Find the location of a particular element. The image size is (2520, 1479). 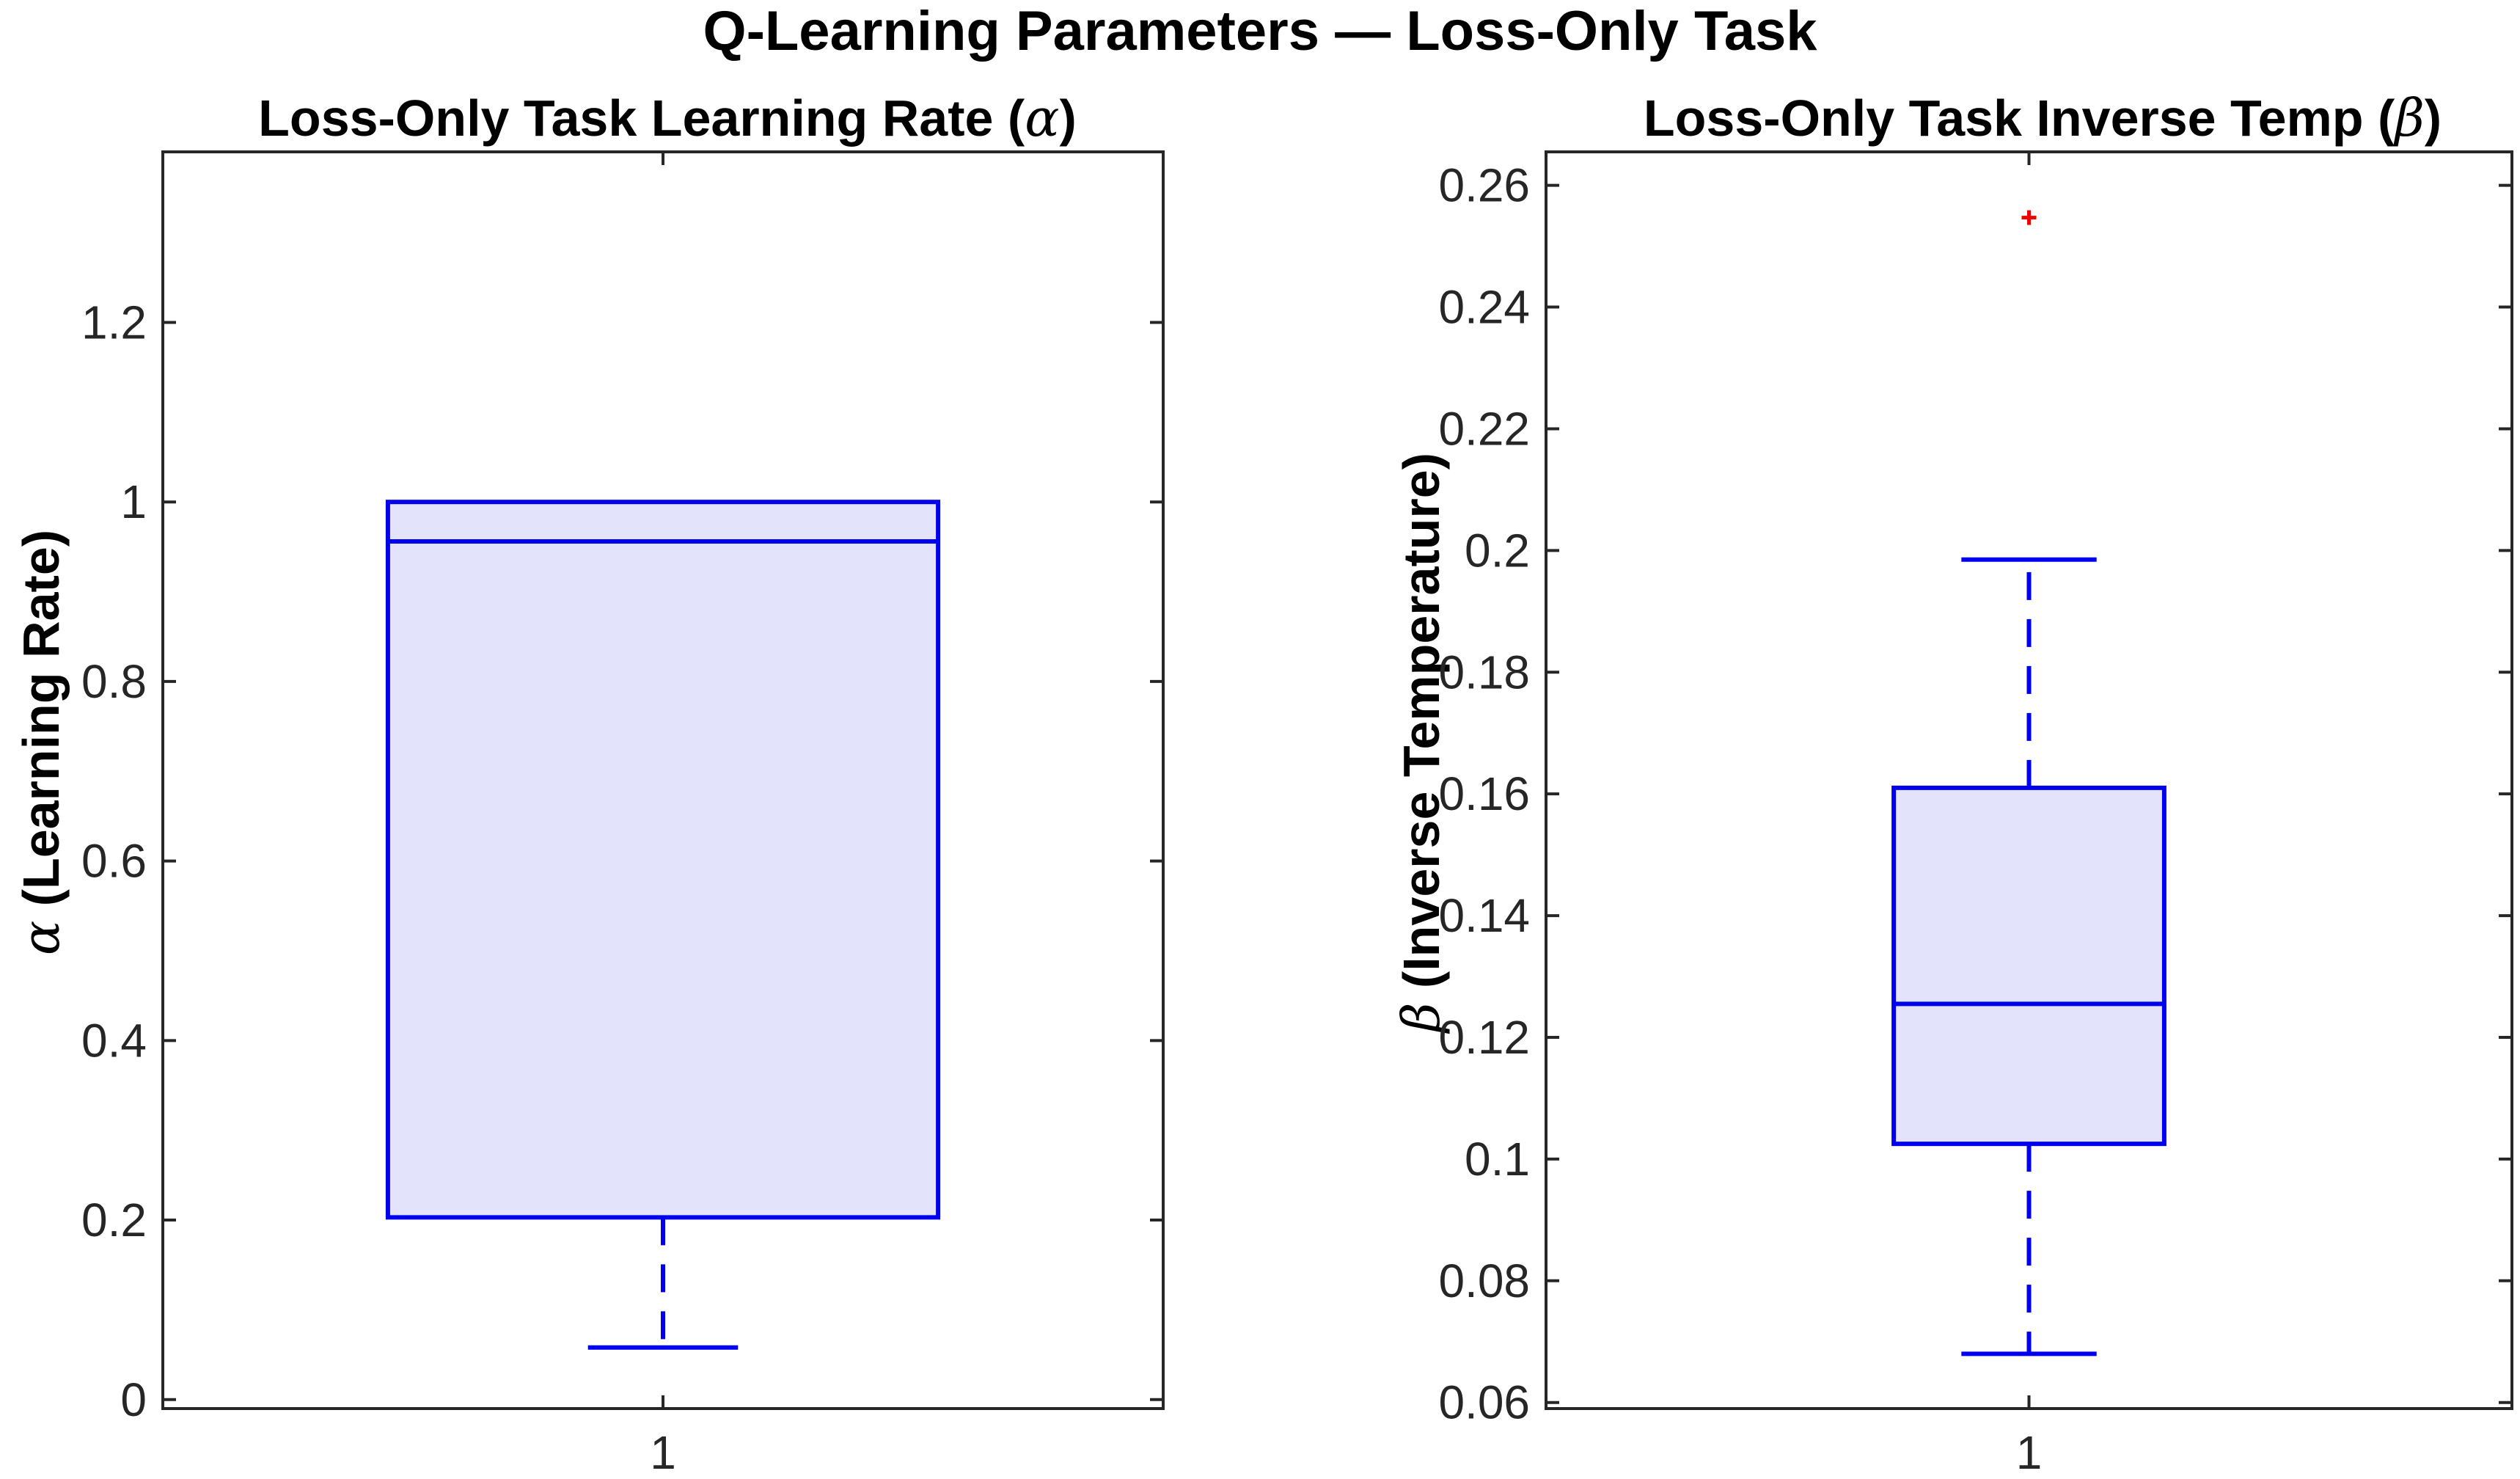

learning-rate-x-ticks: 1 is located at coordinates (663, 815).